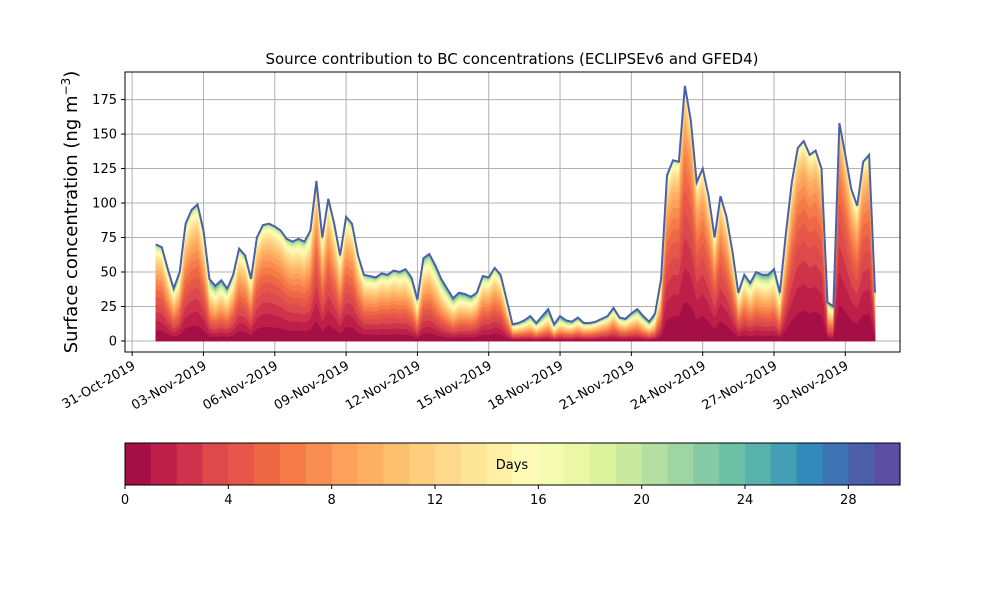 This screenshot has height=600, width=1000. Describe the element at coordinates (108, 307) in the screenshot. I see `y-tick-label: 25` at that location.